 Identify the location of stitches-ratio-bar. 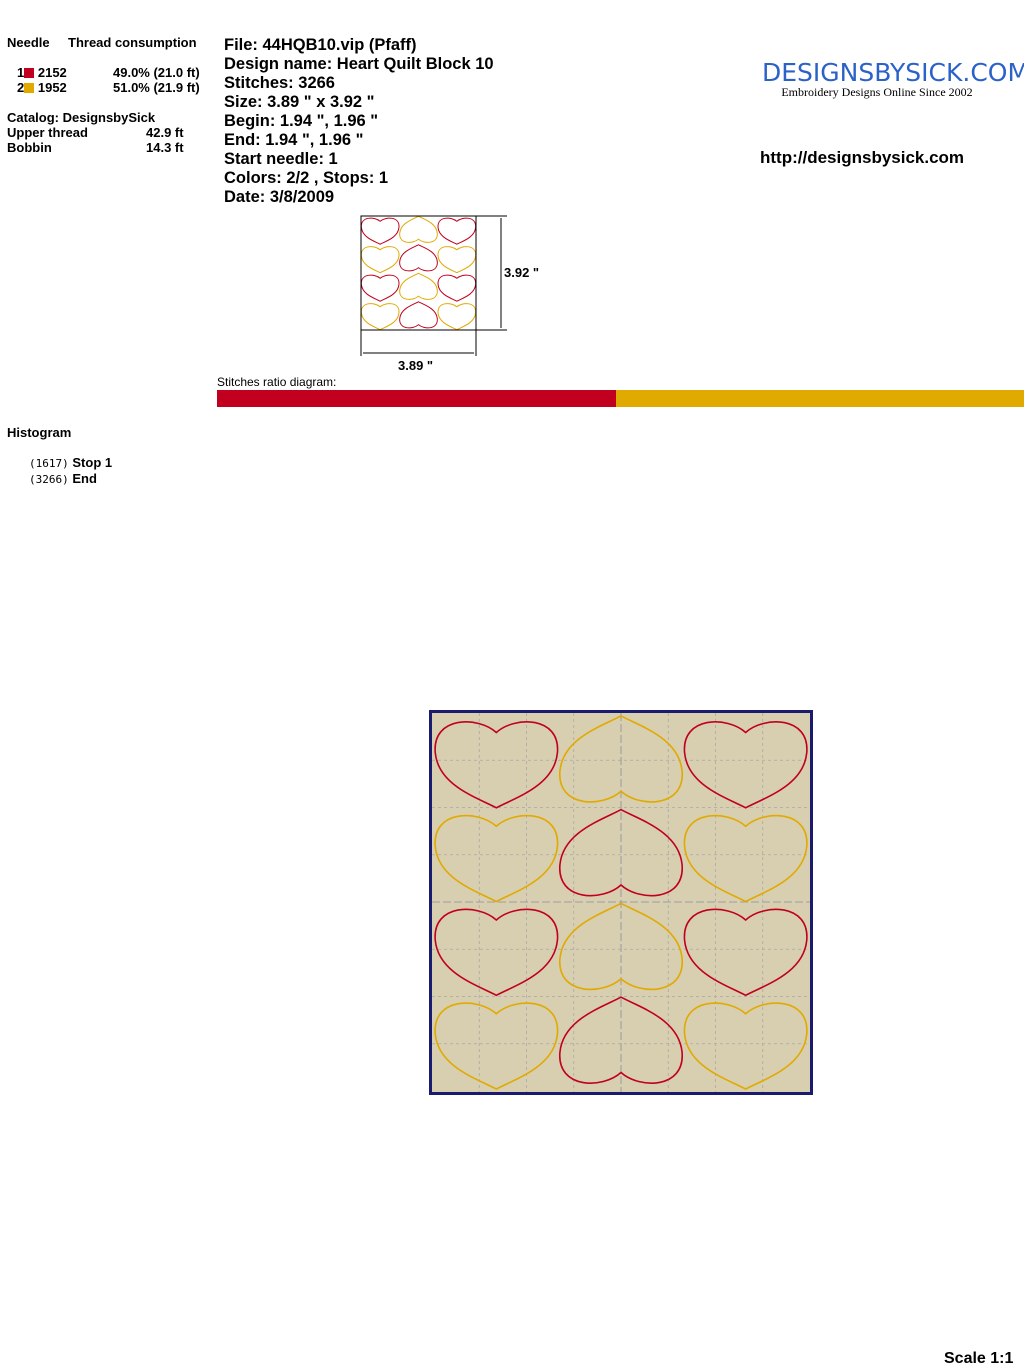
(620, 398).